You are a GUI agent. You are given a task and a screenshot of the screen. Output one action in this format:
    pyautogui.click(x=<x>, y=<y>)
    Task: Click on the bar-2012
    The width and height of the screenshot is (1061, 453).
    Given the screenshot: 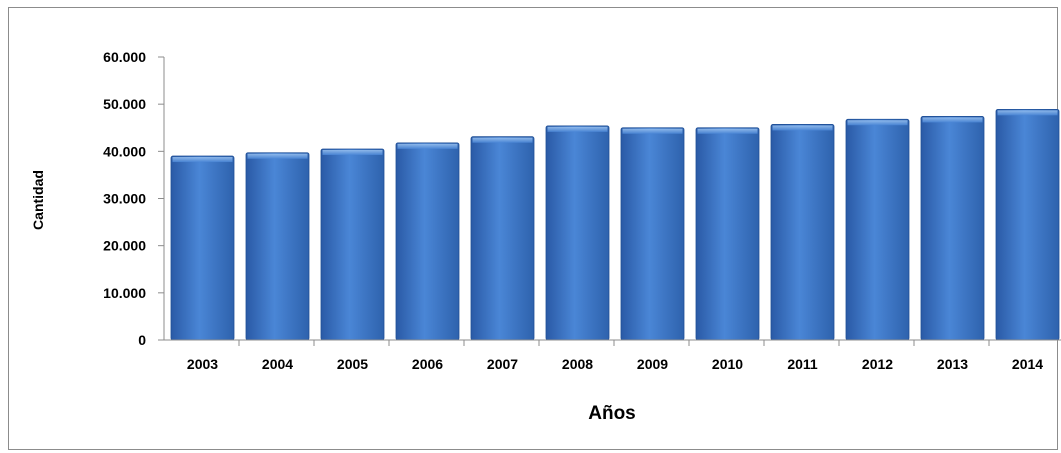 What is the action you would take?
    pyautogui.click(x=877, y=229)
    